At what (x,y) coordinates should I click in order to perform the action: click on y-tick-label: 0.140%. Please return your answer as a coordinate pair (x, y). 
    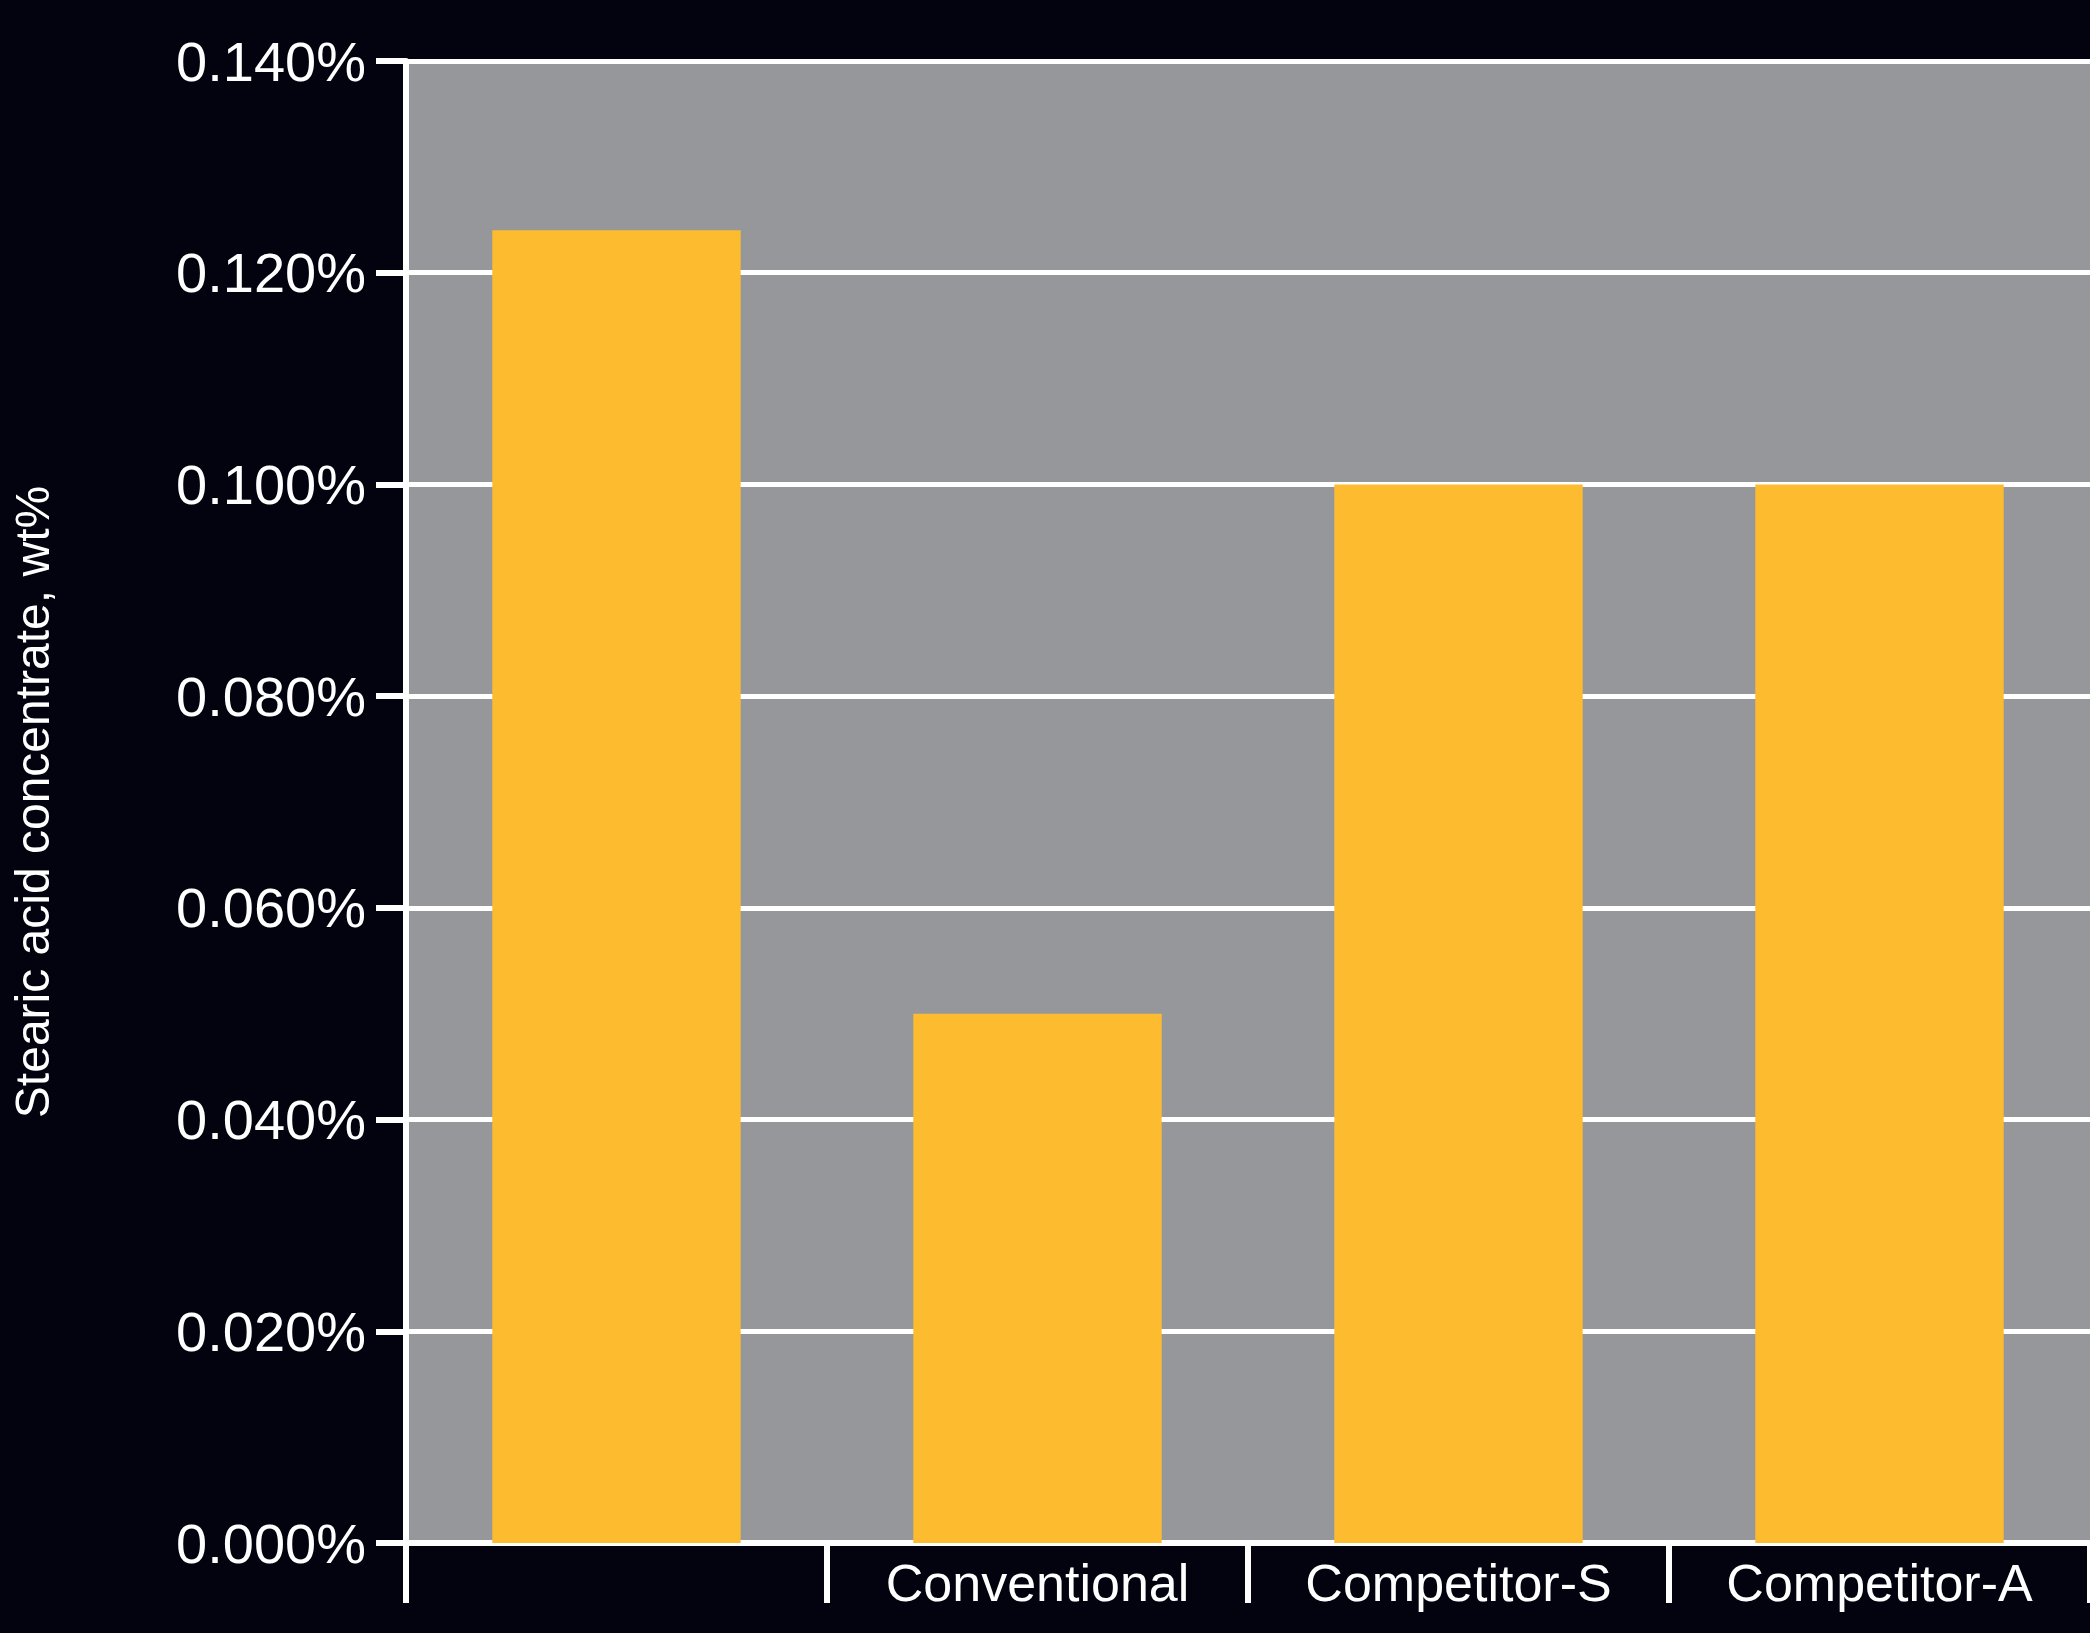
    Looking at the image, I should click on (271, 61).